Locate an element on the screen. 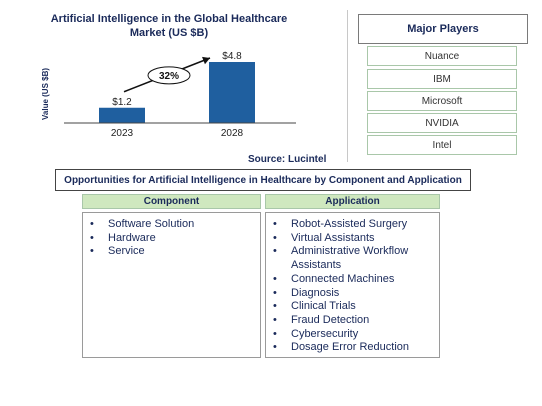 This screenshot has width=542, height=406. bar-value-label: $1.2 is located at coordinates (122, 102).